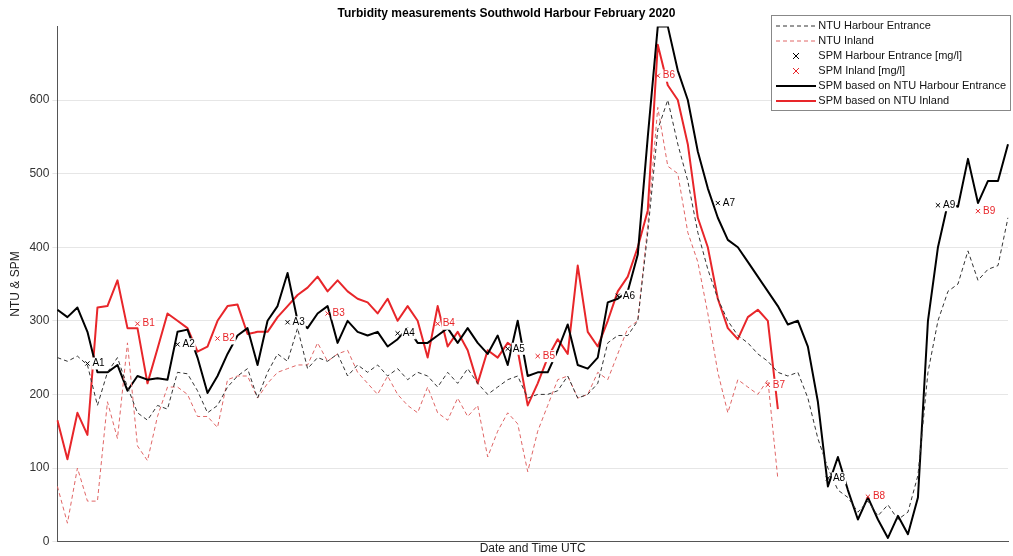 The height and width of the screenshot is (556, 1013). What do you see at coordinates (39, 99) in the screenshot?
I see `y-tick-label: 600` at bounding box center [39, 99].